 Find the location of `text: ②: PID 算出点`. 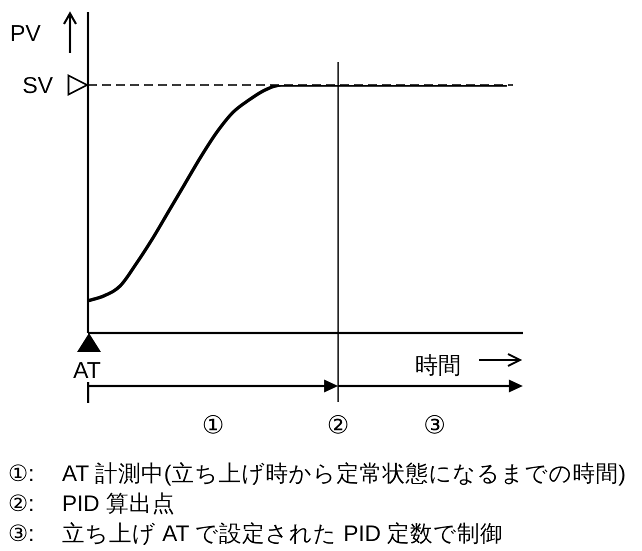

text: ②: PID 算出点 is located at coordinates (91, 503).